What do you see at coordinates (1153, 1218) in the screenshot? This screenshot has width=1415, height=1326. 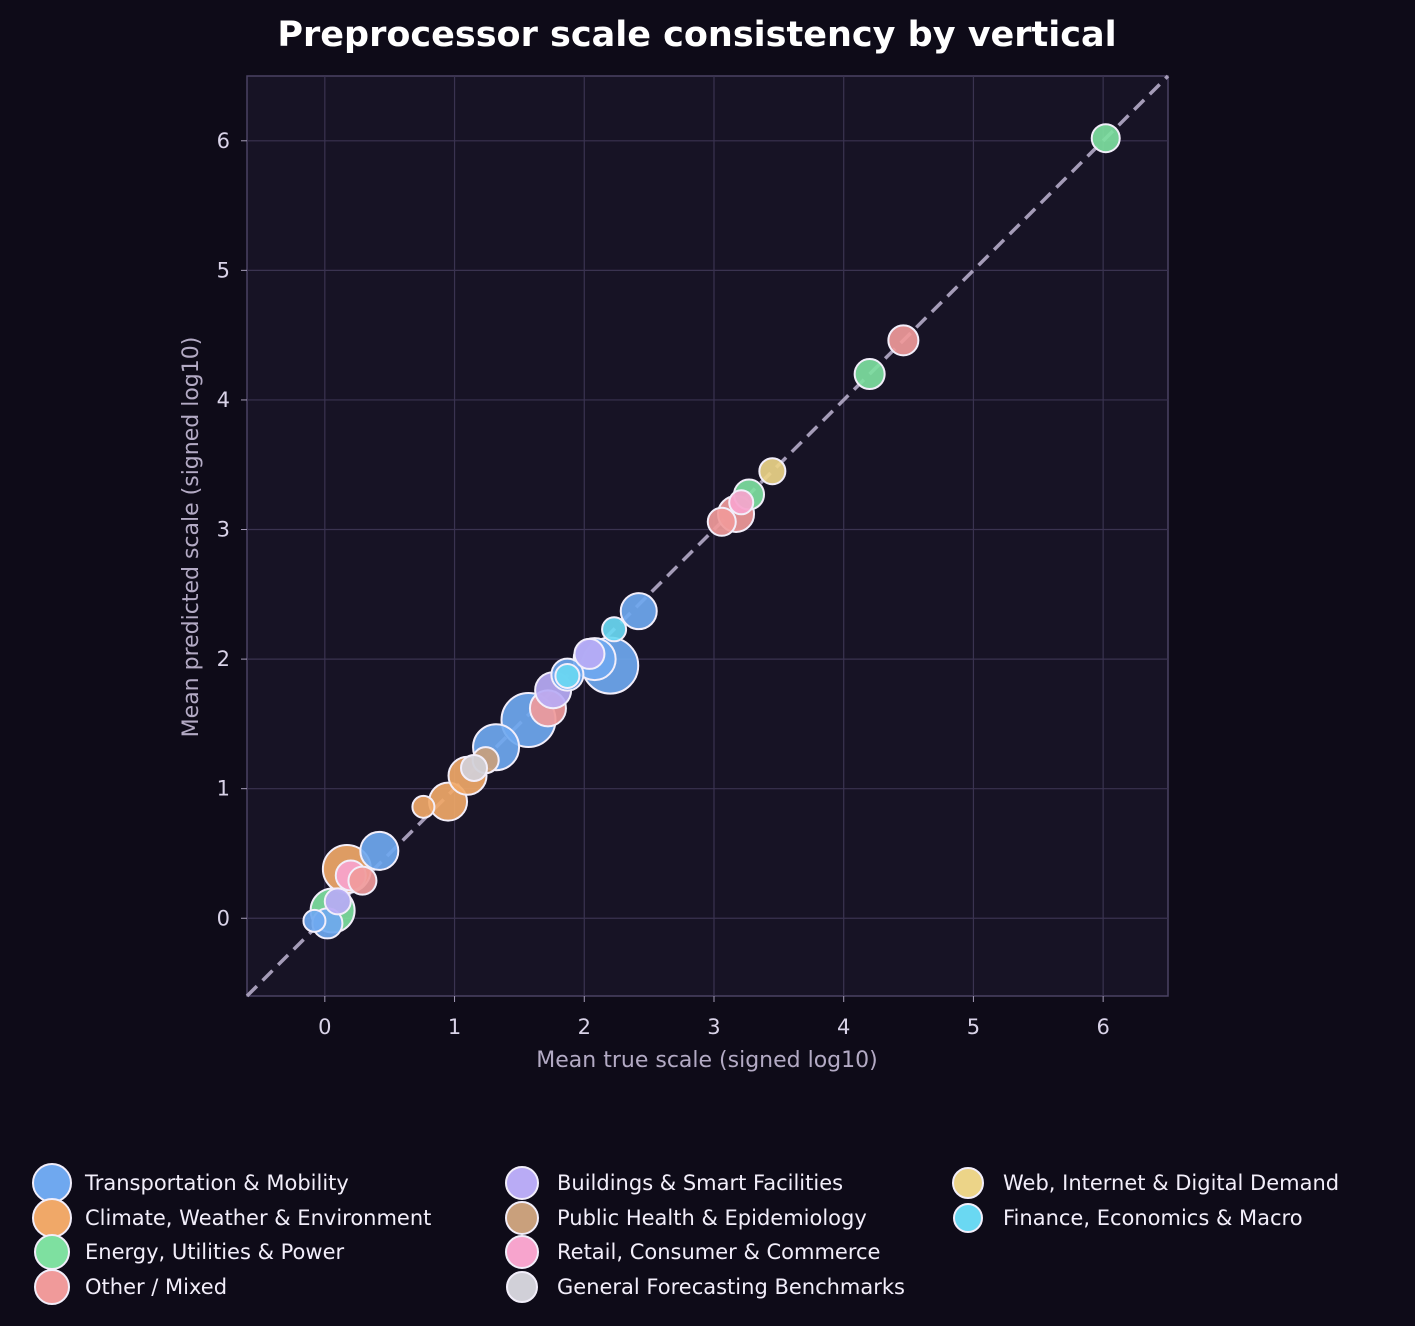 I see `legend-label-9: Finance, Economics & Macro` at bounding box center [1153, 1218].